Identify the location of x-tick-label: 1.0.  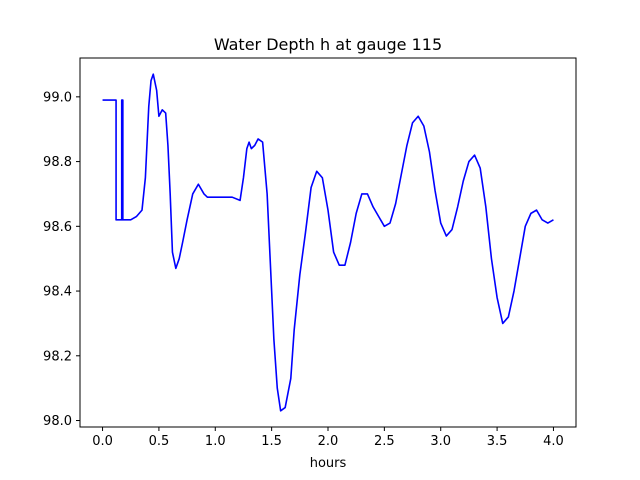
(215, 441).